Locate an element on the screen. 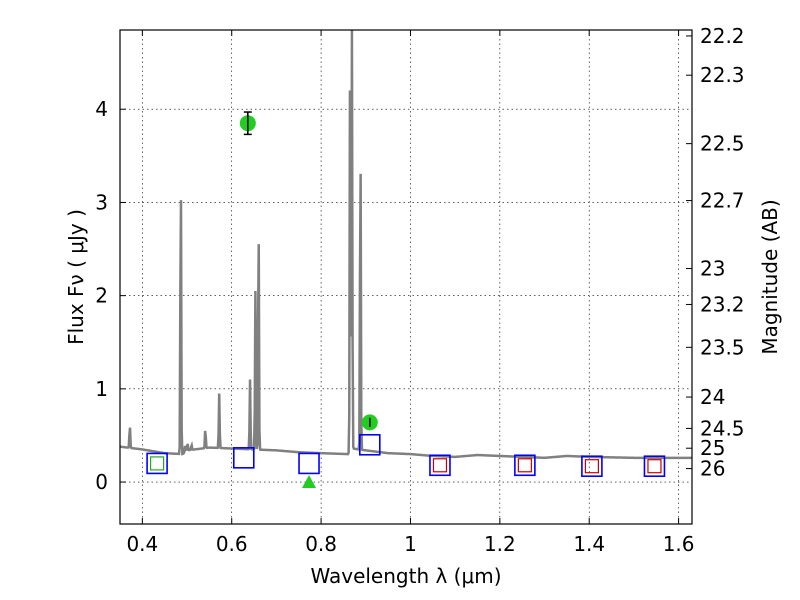 The height and width of the screenshot is (600, 800). x-tick-label: 0.6 is located at coordinates (232, 544).